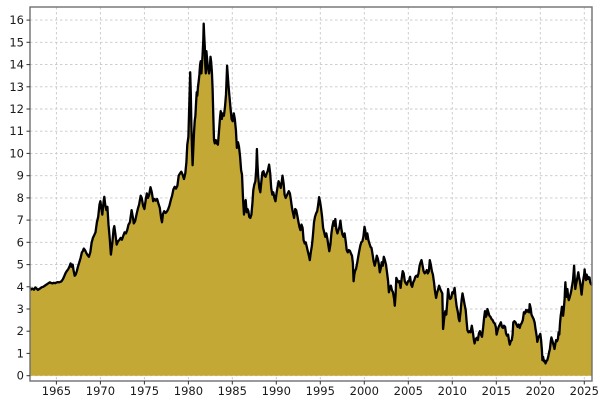 This screenshot has height=400, width=600. What do you see at coordinates (56, 391) in the screenshot?
I see `x-tick-label: 1965` at bounding box center [56, 391].